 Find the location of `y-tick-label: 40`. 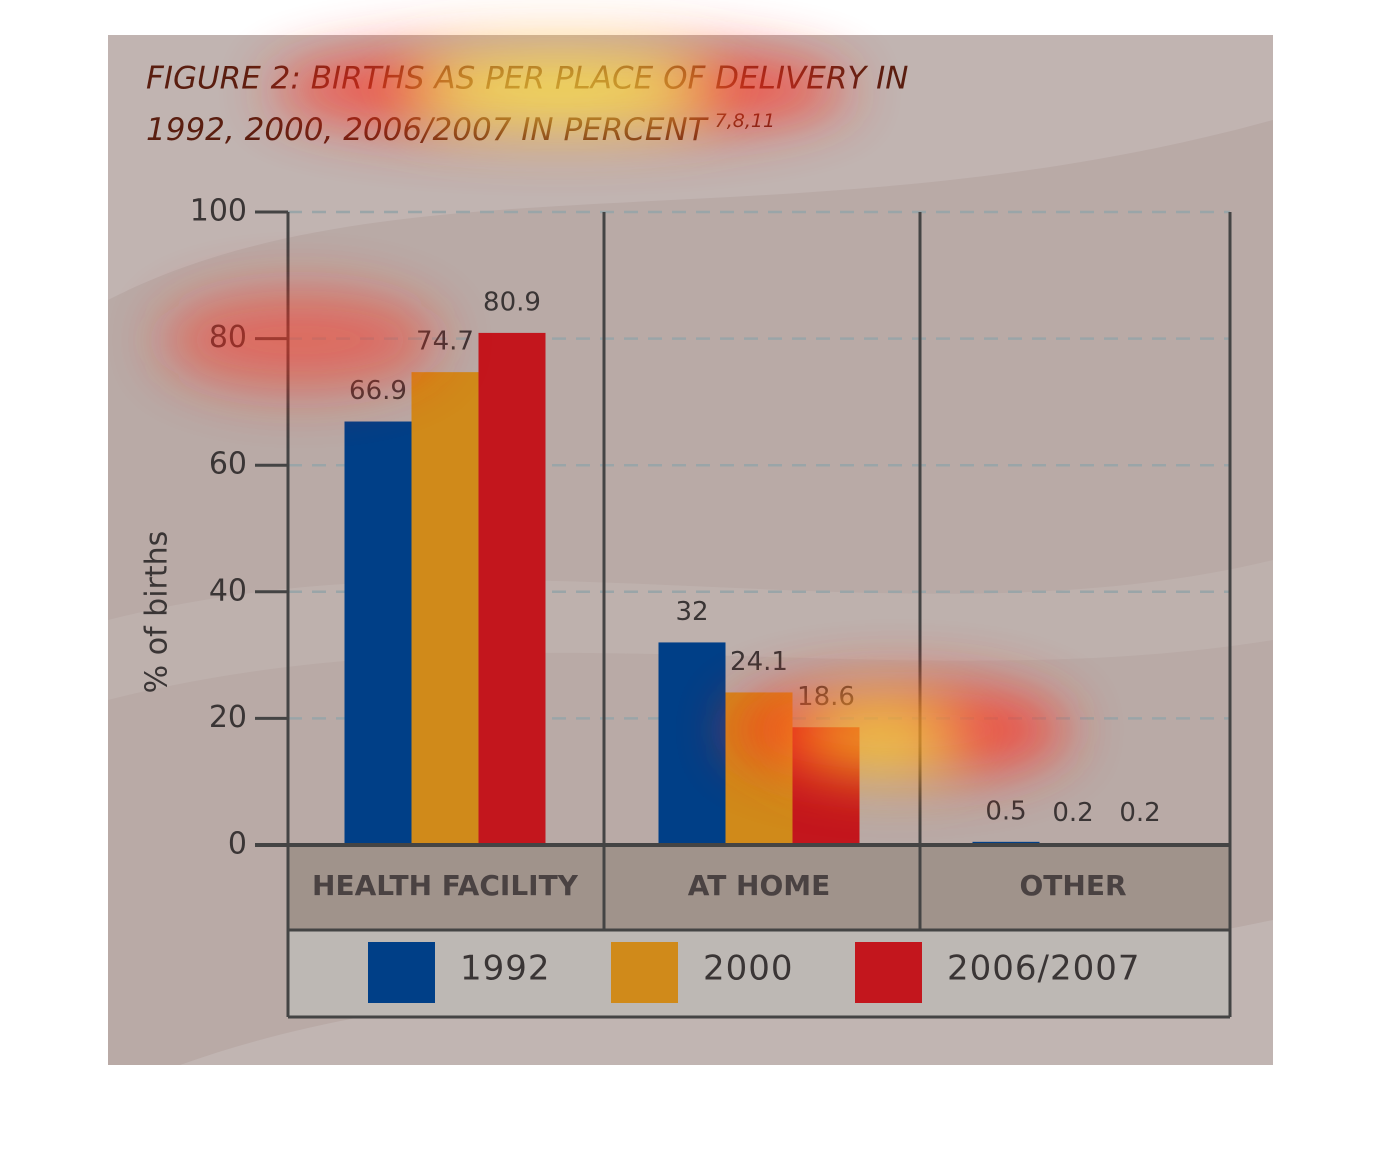

y-tick-label: 40 is located at coordinates (228, 590).